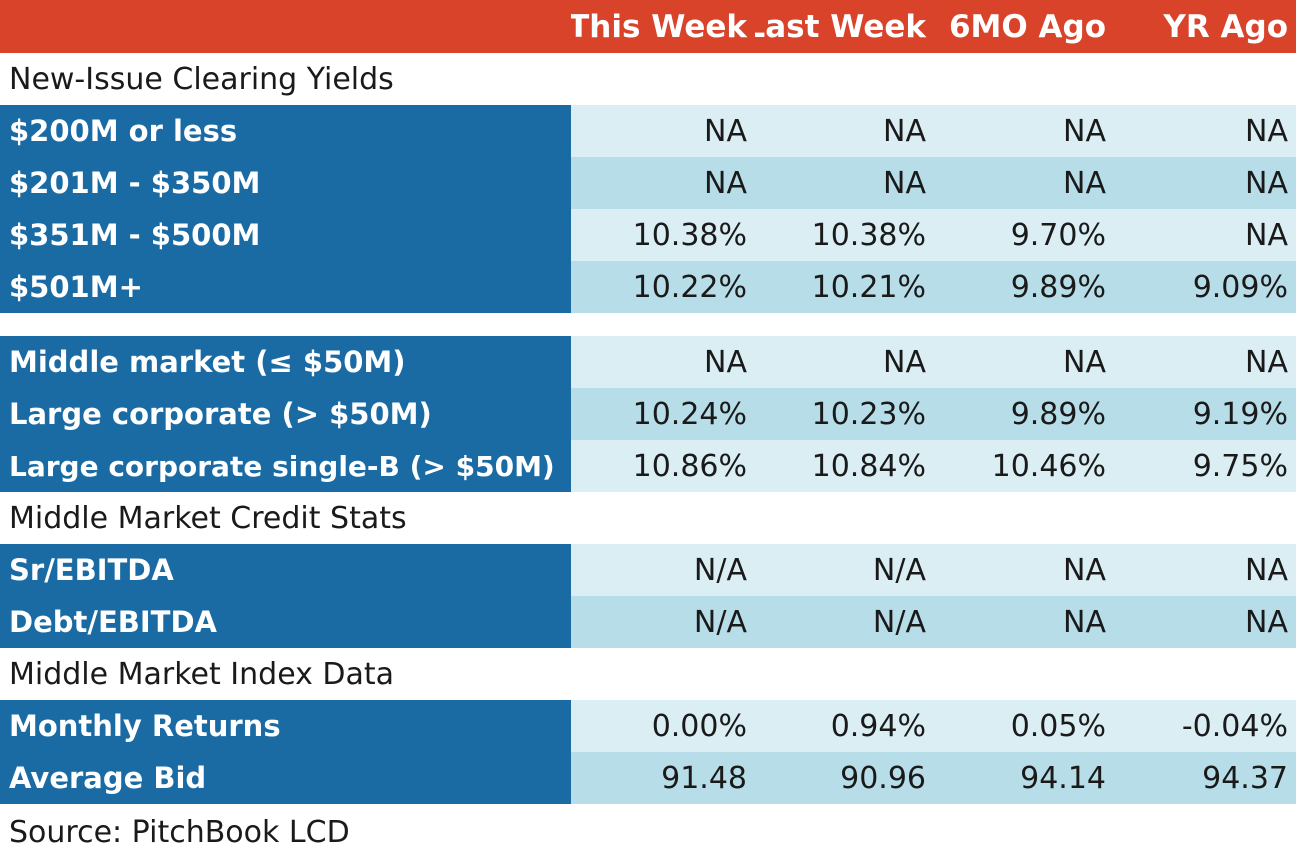 This screenshot has height=861, width=1296. What do you see at coordinates (1024, 466) in the screenshot?
I see `value-cell: 10.46%` at bounding box center [1024, 466].